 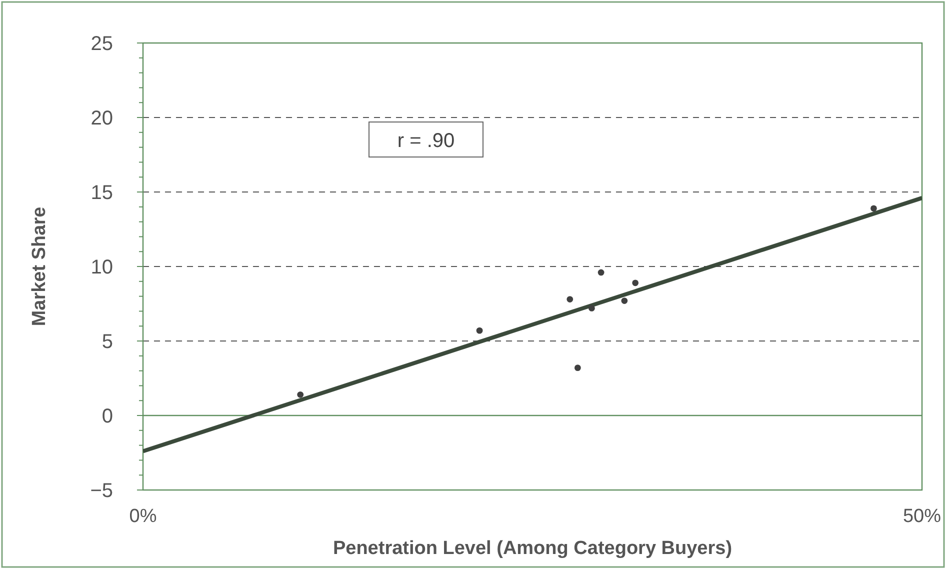 I want to click on y-tick-label: 20, so click(x=101, y=119).